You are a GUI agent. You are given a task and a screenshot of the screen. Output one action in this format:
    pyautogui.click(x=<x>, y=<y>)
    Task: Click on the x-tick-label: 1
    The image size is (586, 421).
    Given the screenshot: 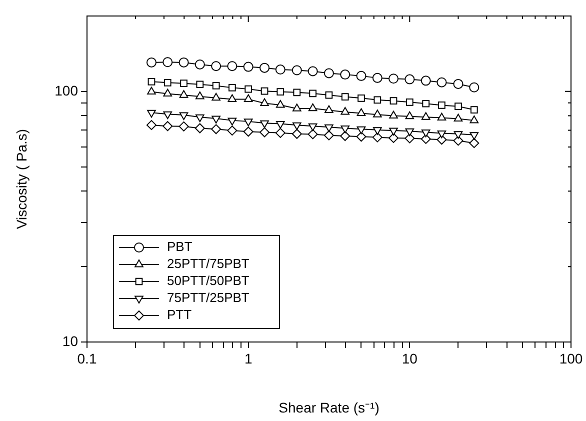 What is the action you would take?
    pyautogui.click(x=248, y=358)
    